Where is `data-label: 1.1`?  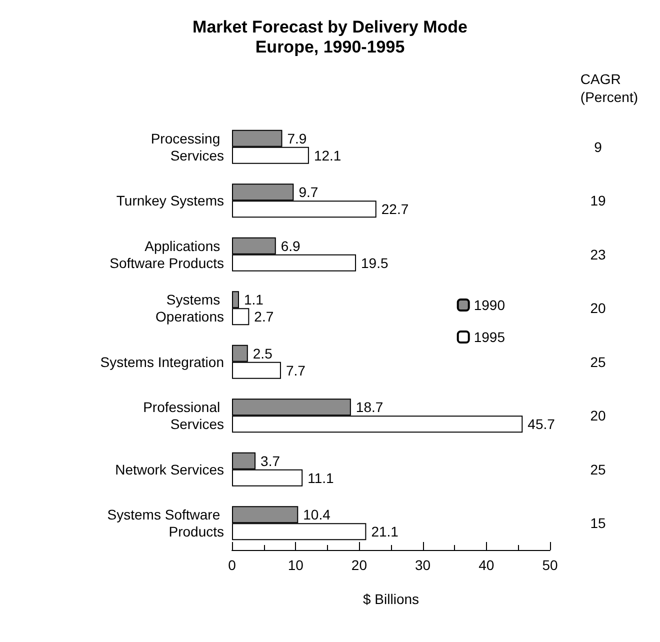
data-label: 1.1 is located at coordinates (254, 300).